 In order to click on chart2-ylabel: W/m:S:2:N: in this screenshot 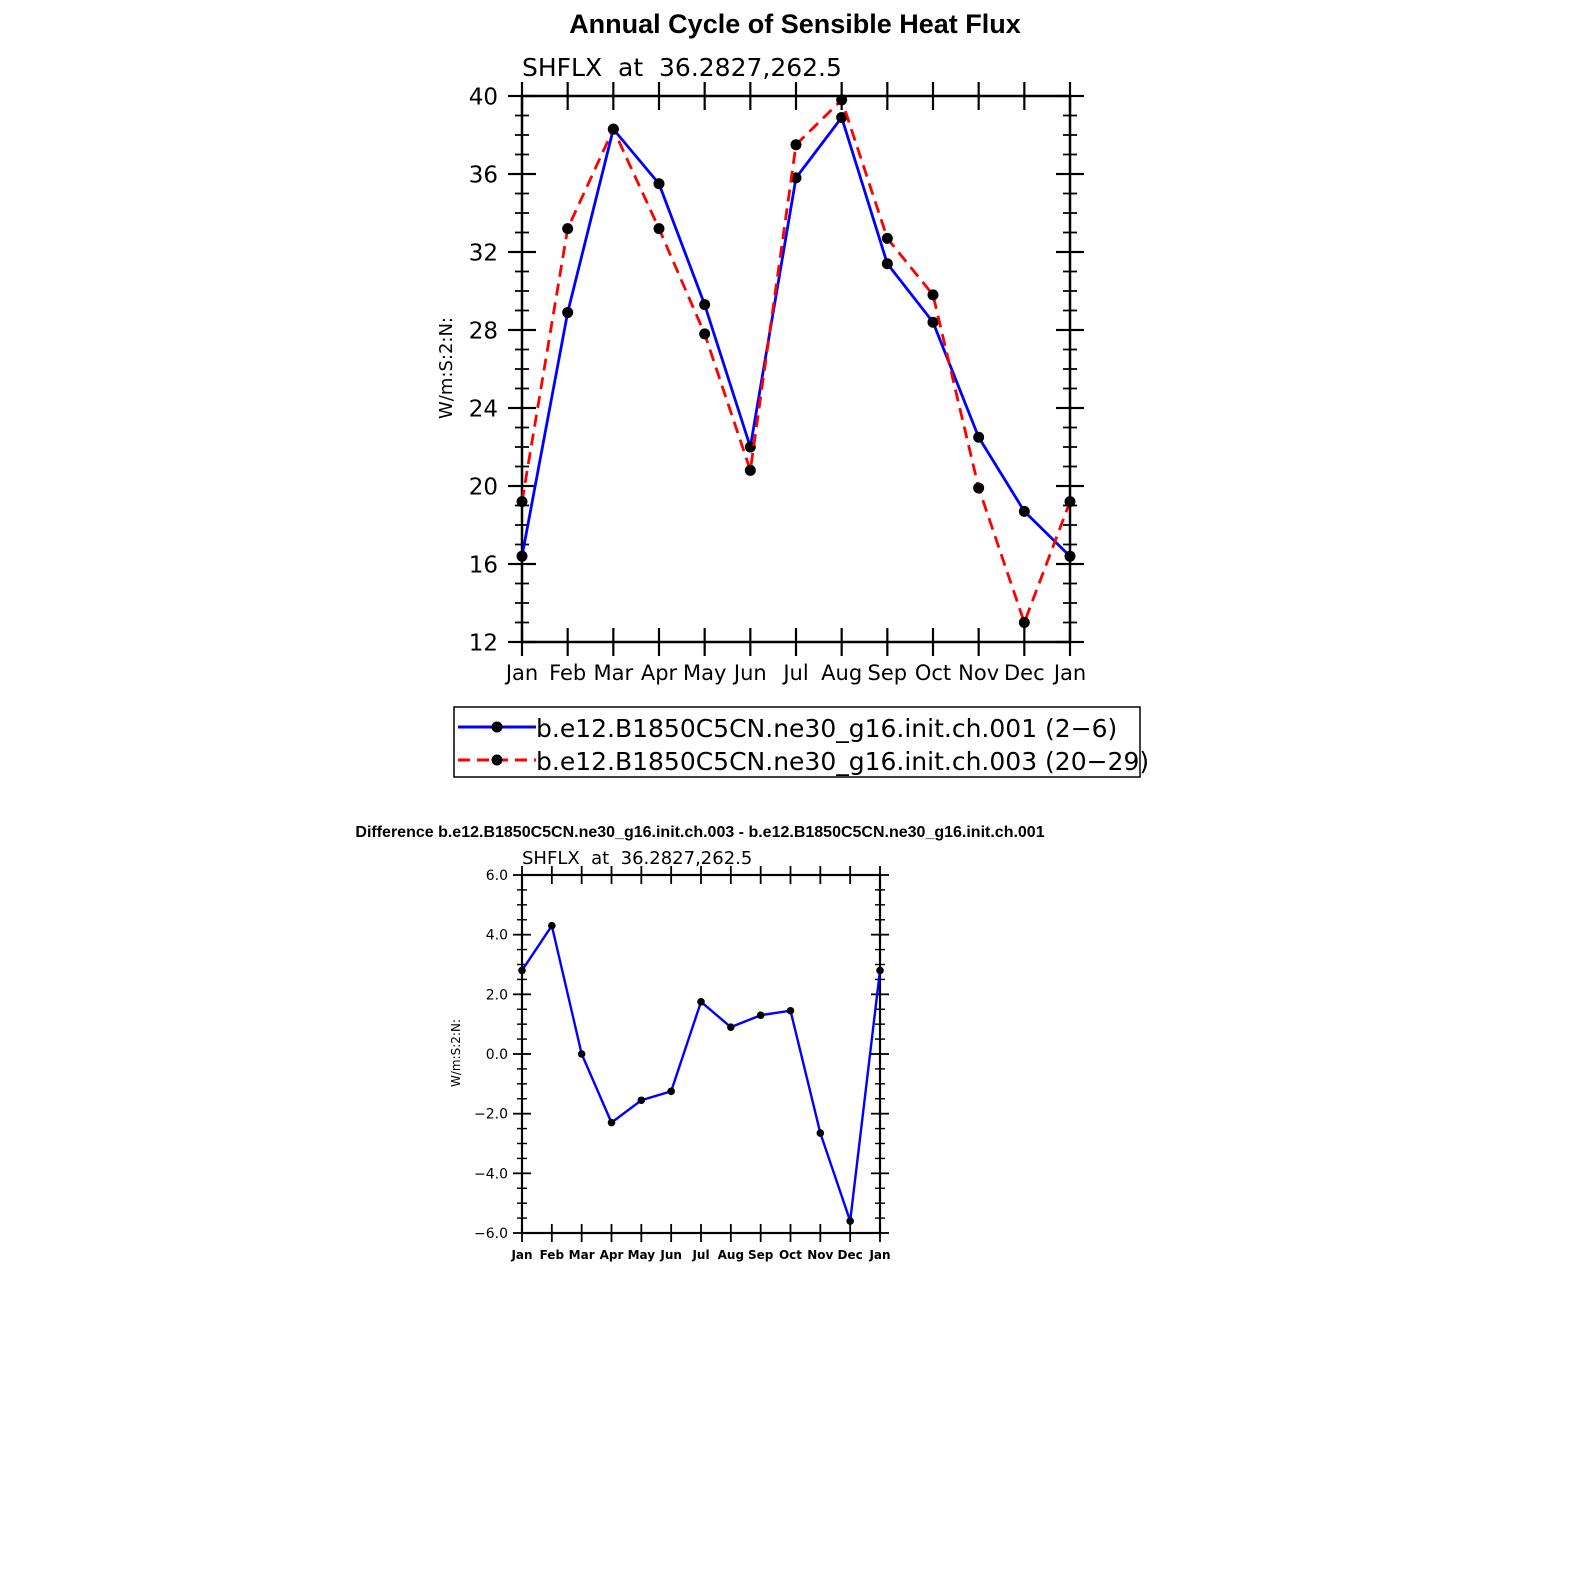, I will do `click(456, 1053)`.